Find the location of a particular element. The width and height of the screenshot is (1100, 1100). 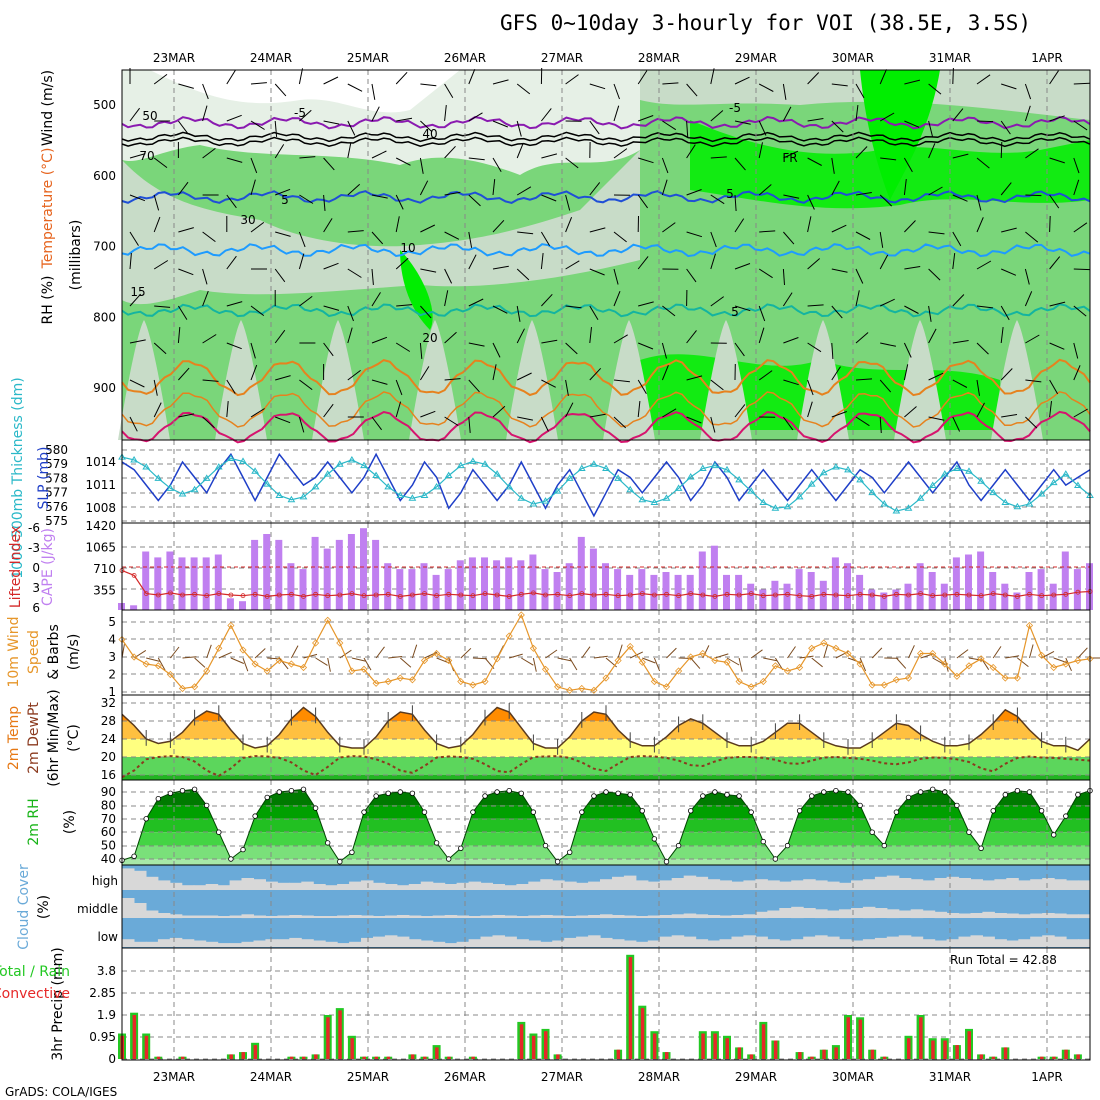

slp-tick: 1014 is located at coordinates (100, 462).